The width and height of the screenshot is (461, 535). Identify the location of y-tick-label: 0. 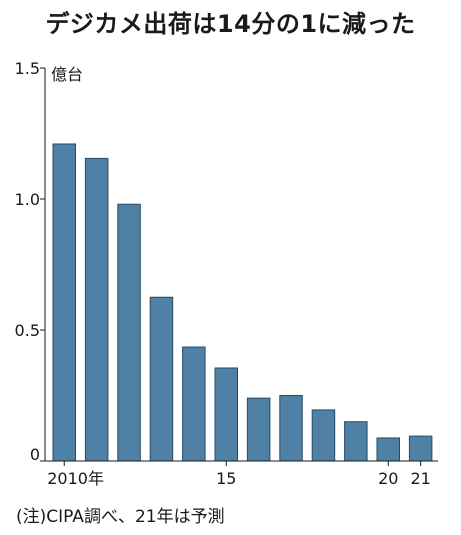
(35, 454).